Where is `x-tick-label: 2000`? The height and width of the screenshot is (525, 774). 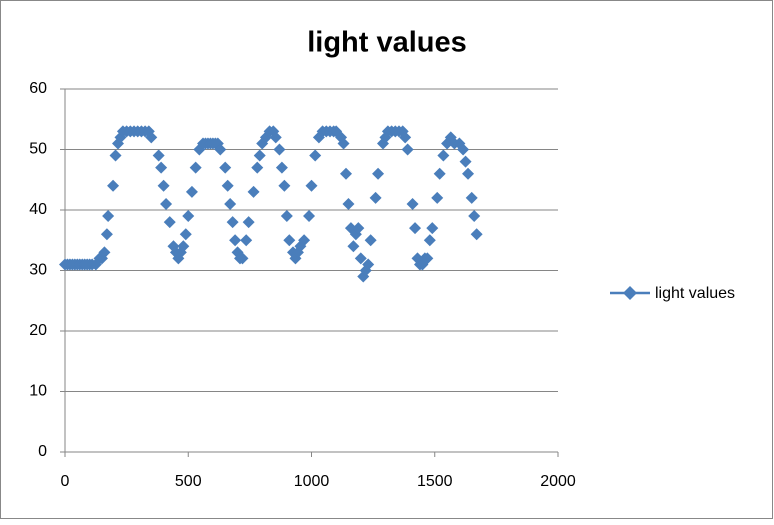 x-tick-label: 2000 is located at coordinates (558, 481).